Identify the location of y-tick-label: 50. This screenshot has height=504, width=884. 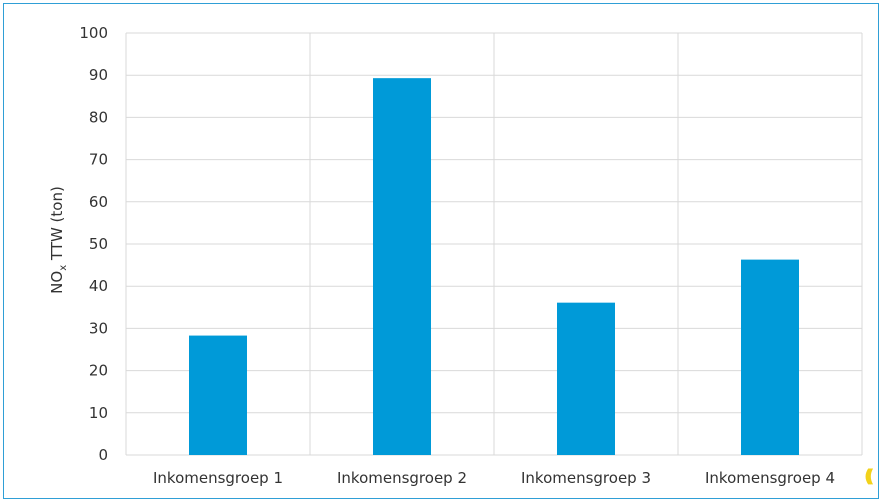
(98, 244).